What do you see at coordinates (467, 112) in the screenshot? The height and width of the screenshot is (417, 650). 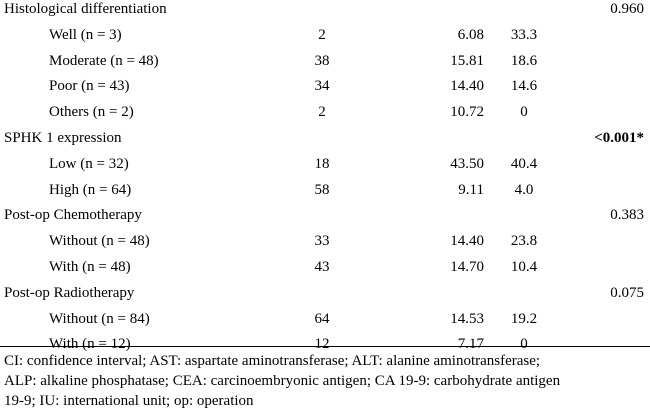 I see `median-cell: 10.72` at bounding box center [467, 112].